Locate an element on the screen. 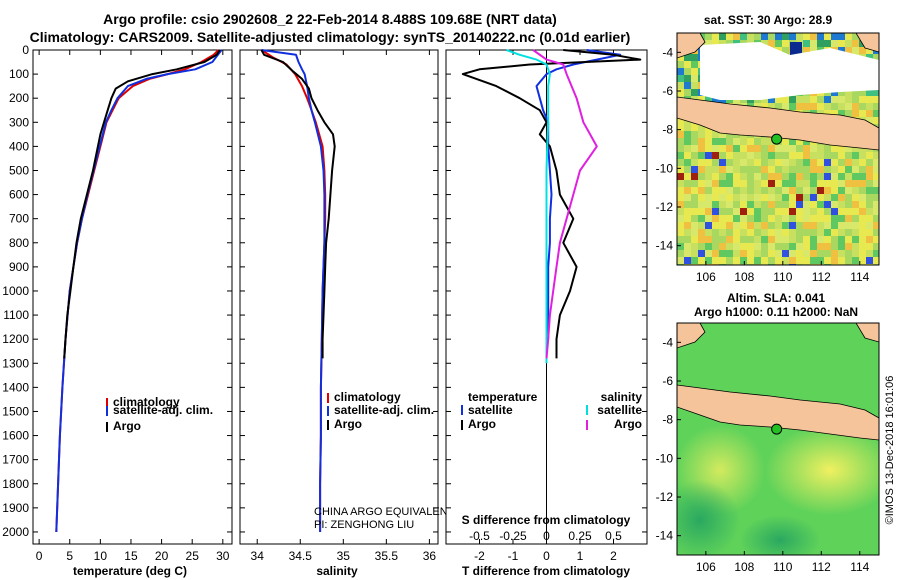 This screenshot has height=580, width=900. series-line-argo is located at coordinates (298, 204).